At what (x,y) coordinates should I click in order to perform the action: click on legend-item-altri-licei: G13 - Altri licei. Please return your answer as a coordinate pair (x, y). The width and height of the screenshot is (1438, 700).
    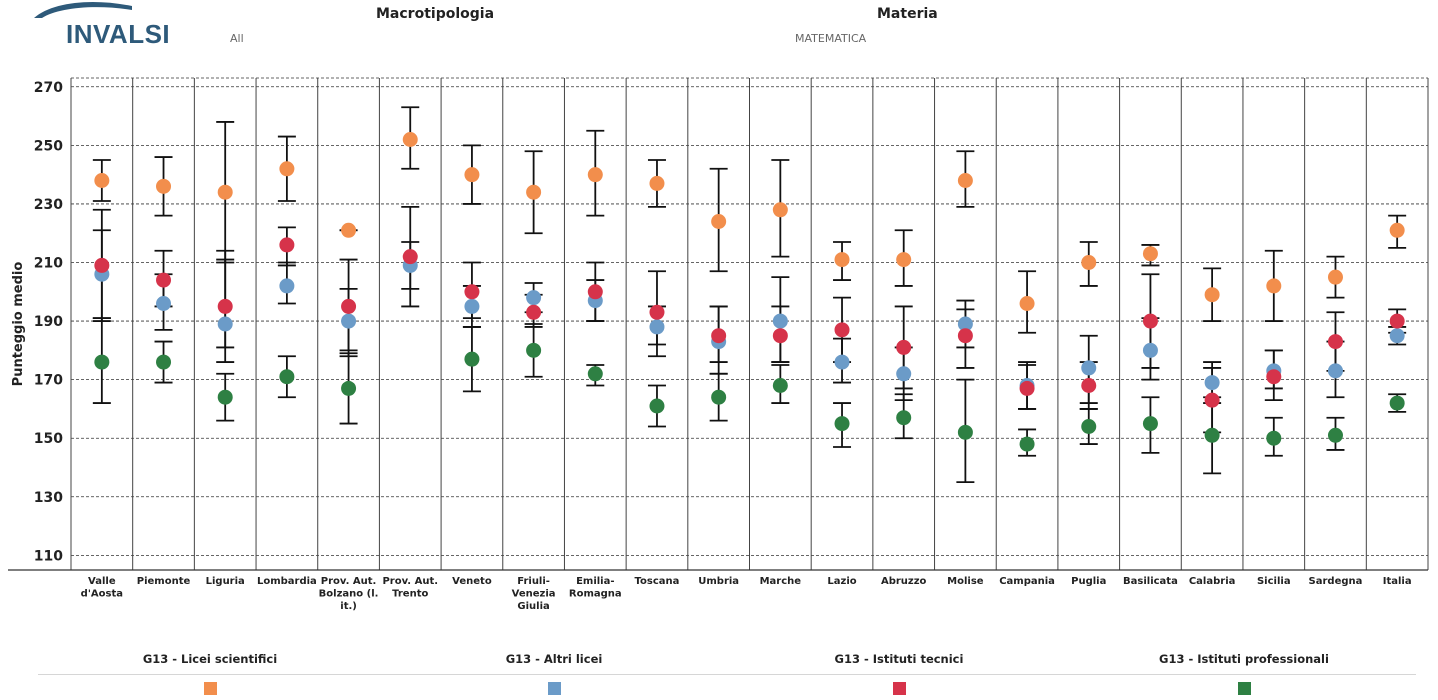
    Looking at the image, I should click on (554, 673).